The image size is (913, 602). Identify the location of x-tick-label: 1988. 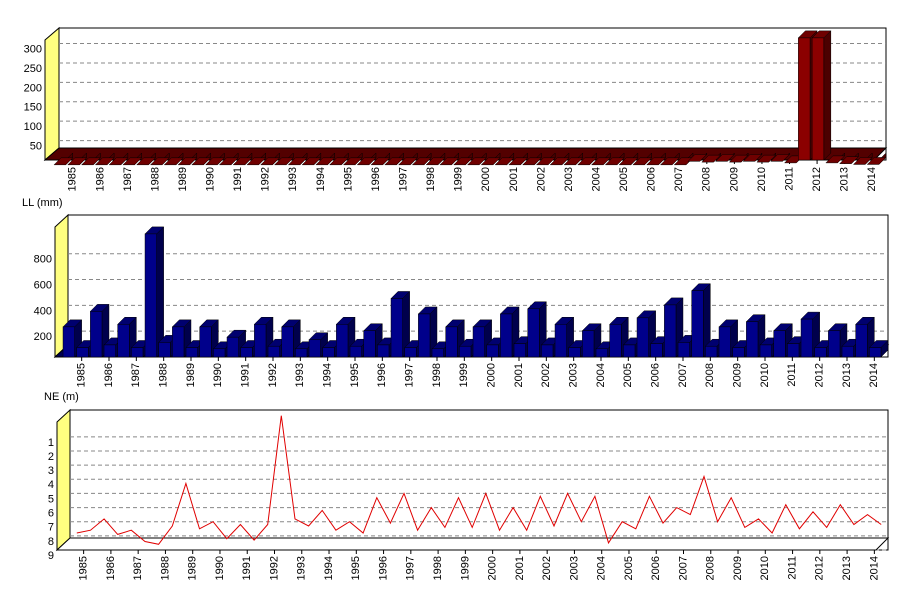
(155, 179).